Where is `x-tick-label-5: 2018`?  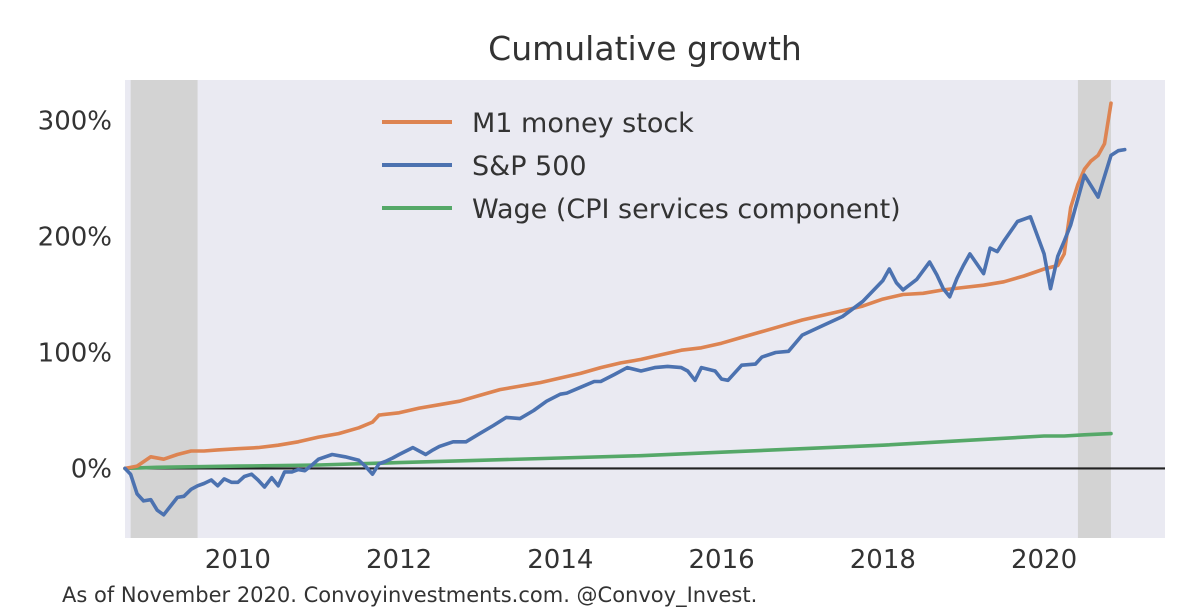
x-tick-label-5: 2018 is located at coordinates (883, 560).